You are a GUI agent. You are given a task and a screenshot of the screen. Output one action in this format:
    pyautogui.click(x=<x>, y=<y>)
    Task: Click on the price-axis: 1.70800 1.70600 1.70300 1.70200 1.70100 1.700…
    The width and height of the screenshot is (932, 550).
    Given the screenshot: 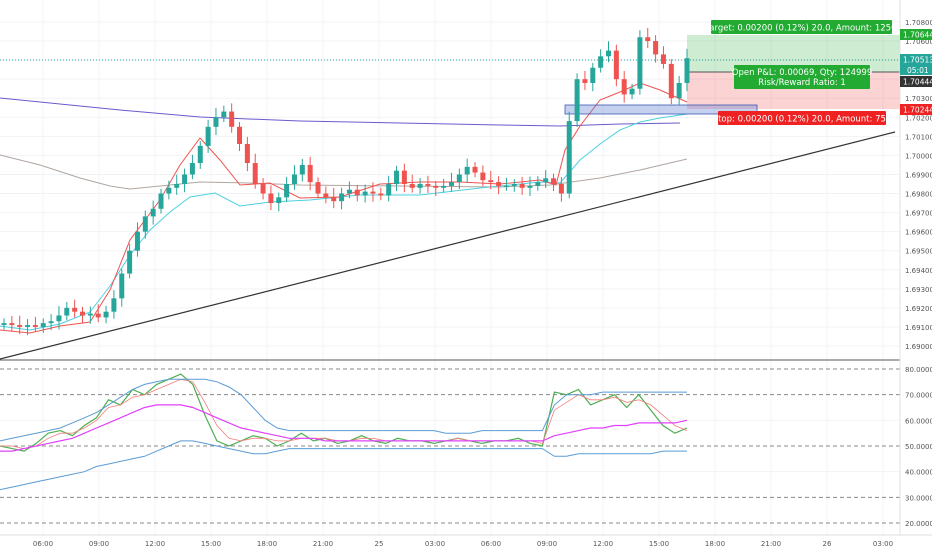 What is the action you would take?
    pyautogui.click(x=918, y=185)
    